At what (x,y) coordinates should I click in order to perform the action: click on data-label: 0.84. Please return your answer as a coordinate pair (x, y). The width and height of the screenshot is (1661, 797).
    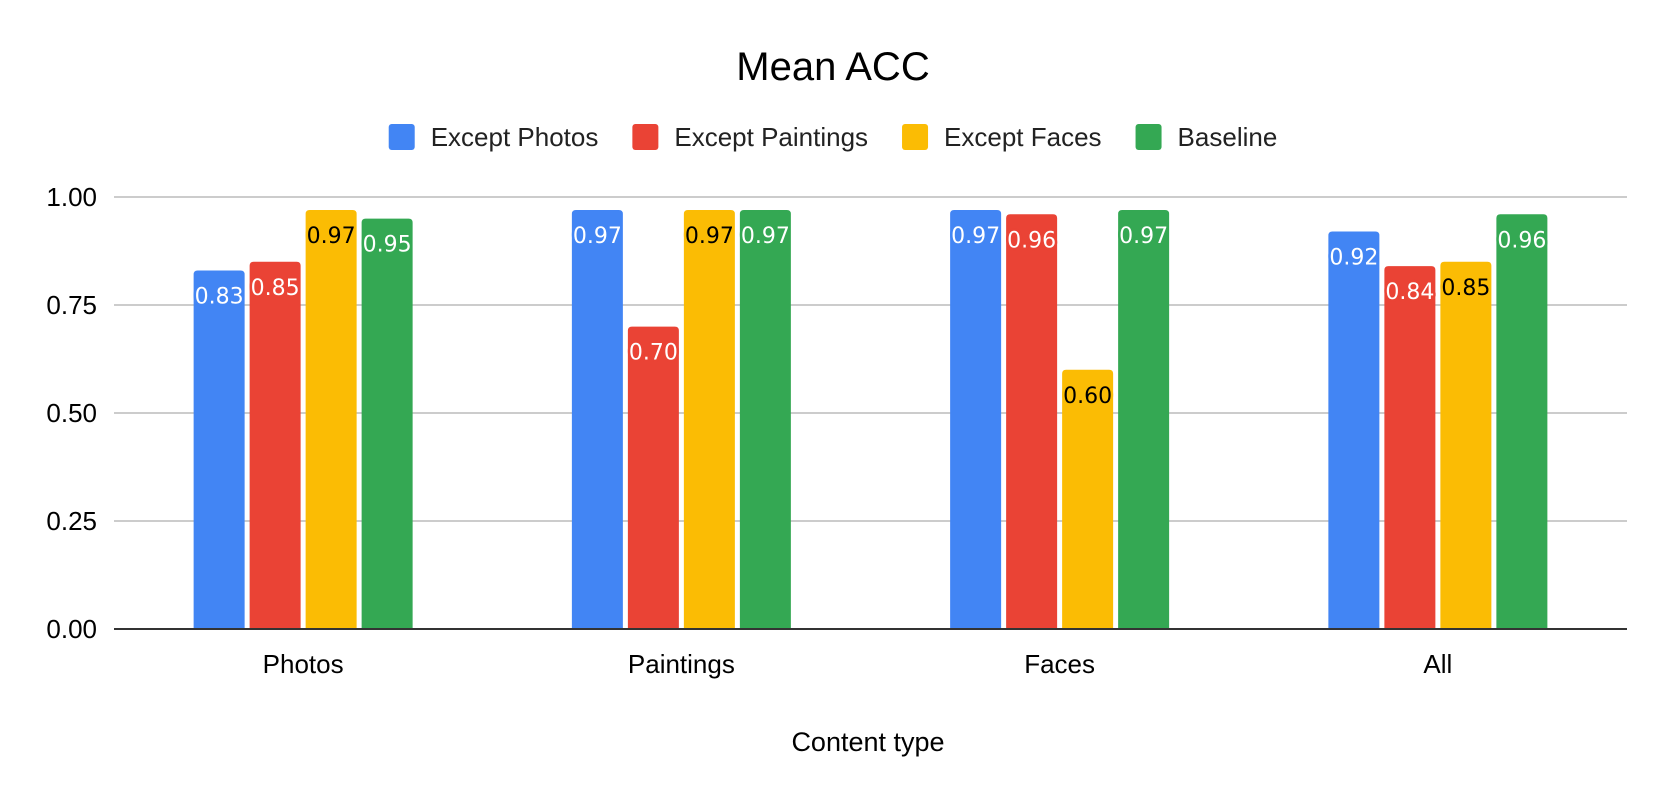
    Looking at the image, I should click on (1409, 292).